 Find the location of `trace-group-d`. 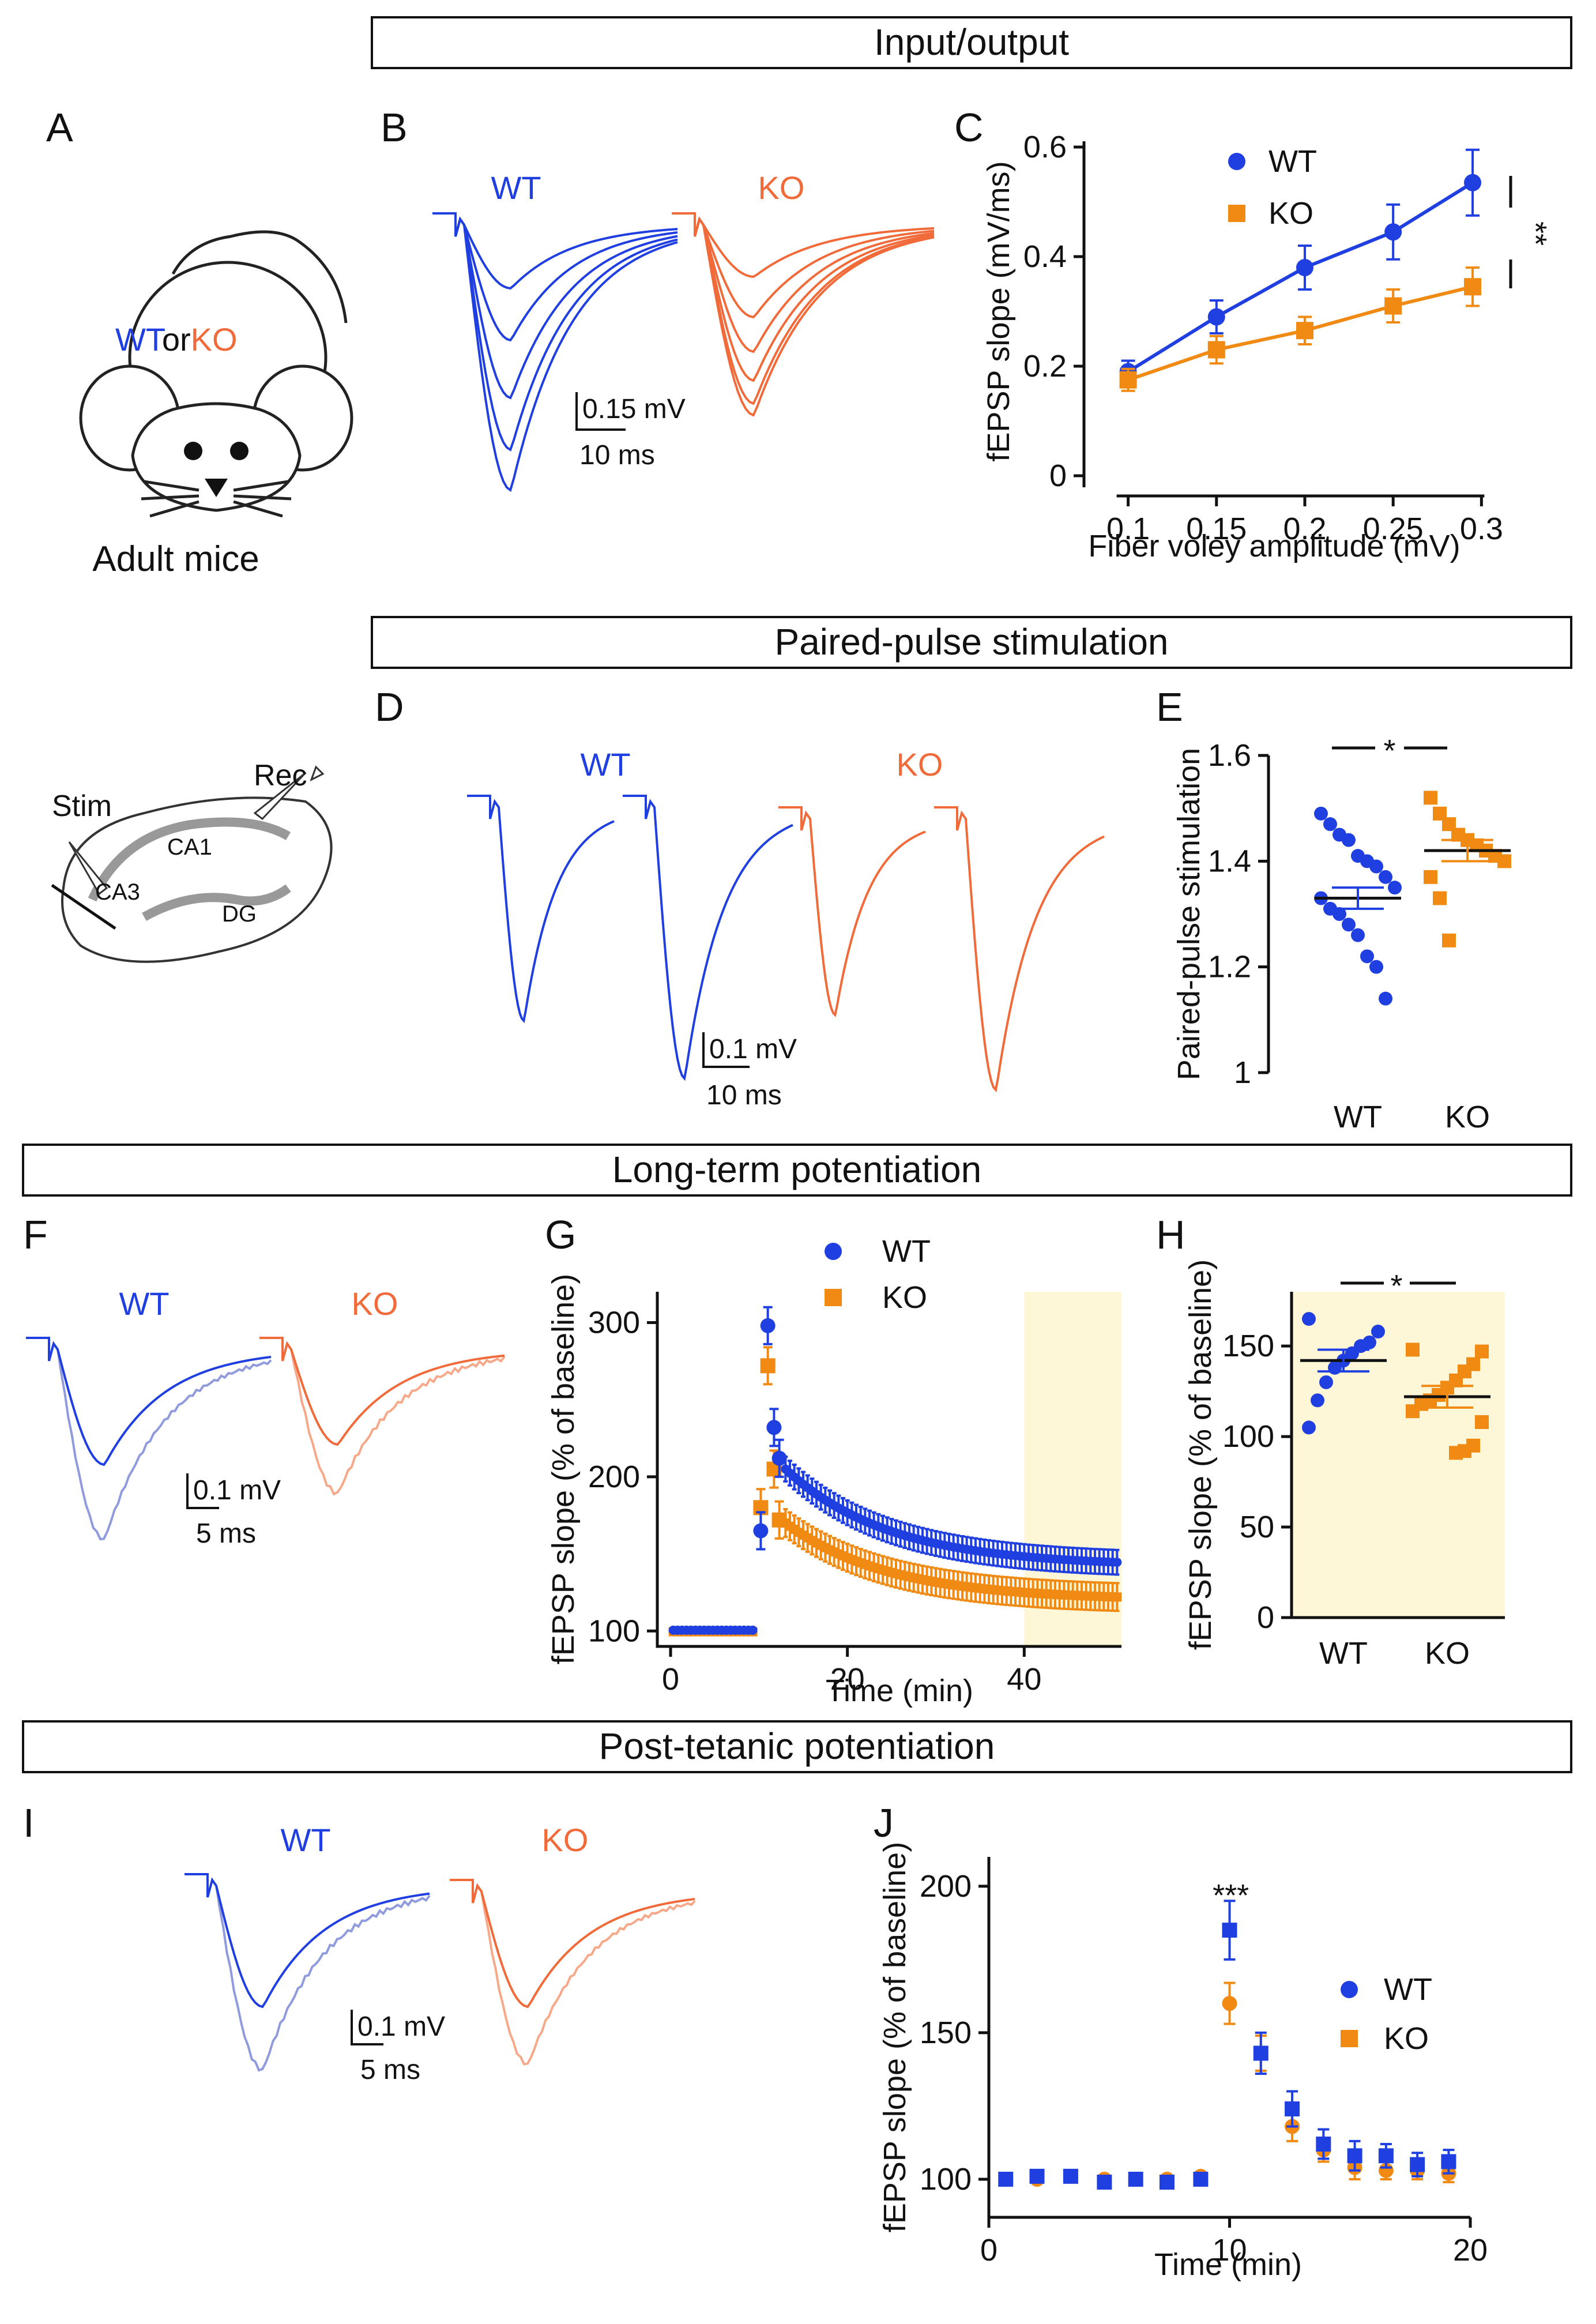

trace-group-d is located at coordinates (786, 944).